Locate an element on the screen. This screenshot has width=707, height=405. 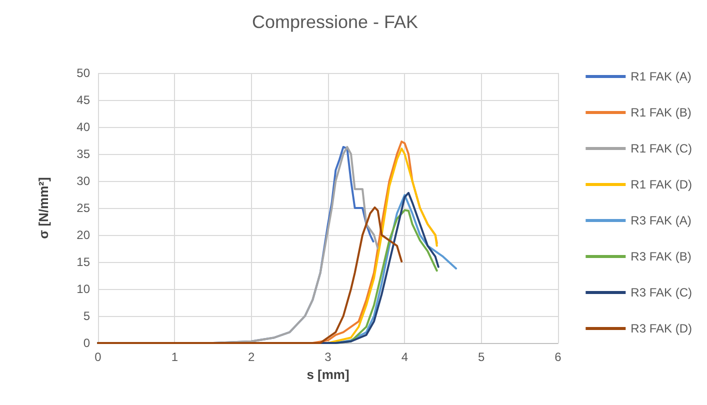
y-tick-label: 30 is located at coordinates (83, 181).